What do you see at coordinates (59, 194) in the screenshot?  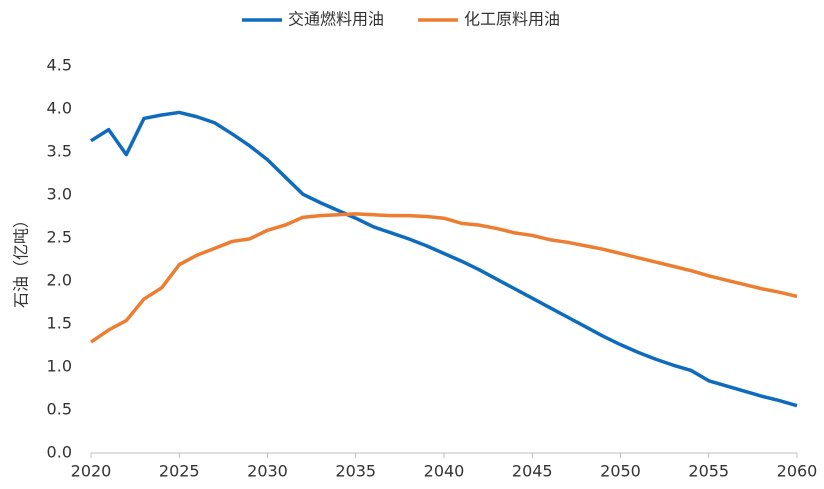 I see `y-tick-label: 3.0` at bounding box center [59, 194].